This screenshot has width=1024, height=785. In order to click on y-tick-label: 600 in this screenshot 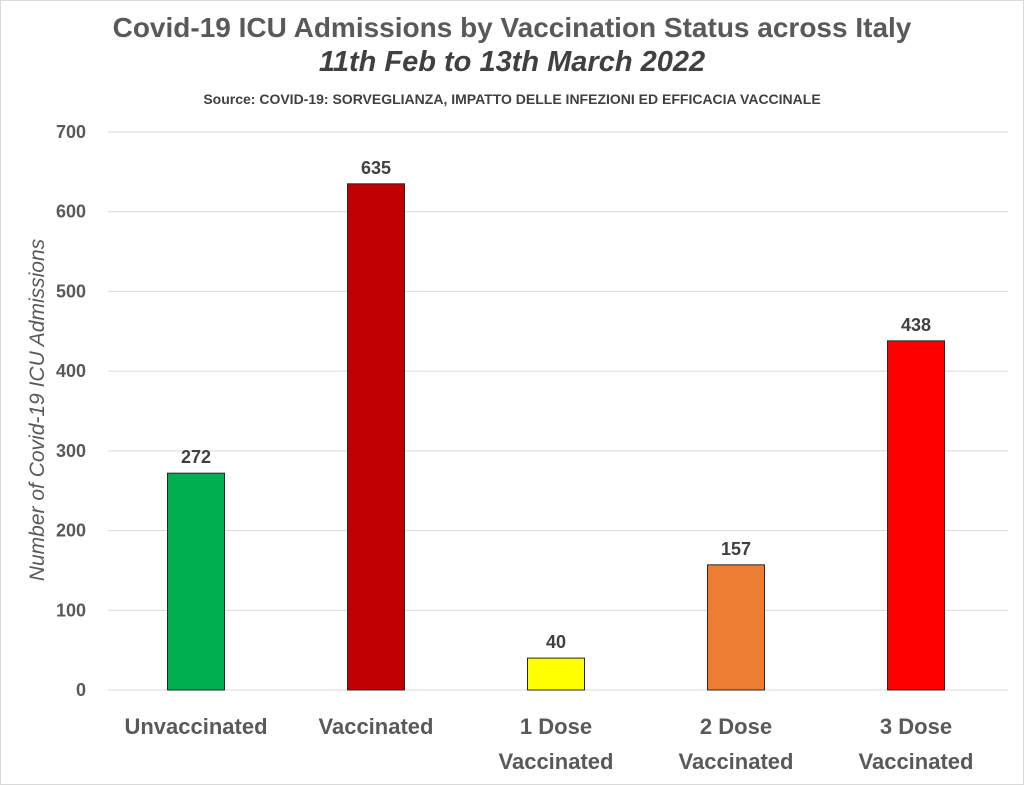, I will do `click(71, 212)`.